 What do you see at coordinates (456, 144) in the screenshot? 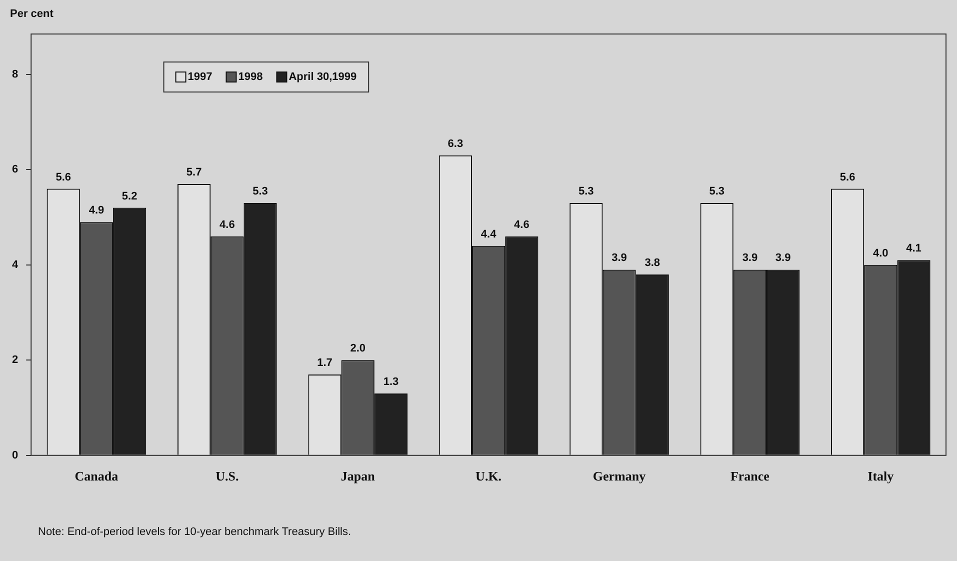
I see `data-label: 6.3` at bounding box center [456, 144].